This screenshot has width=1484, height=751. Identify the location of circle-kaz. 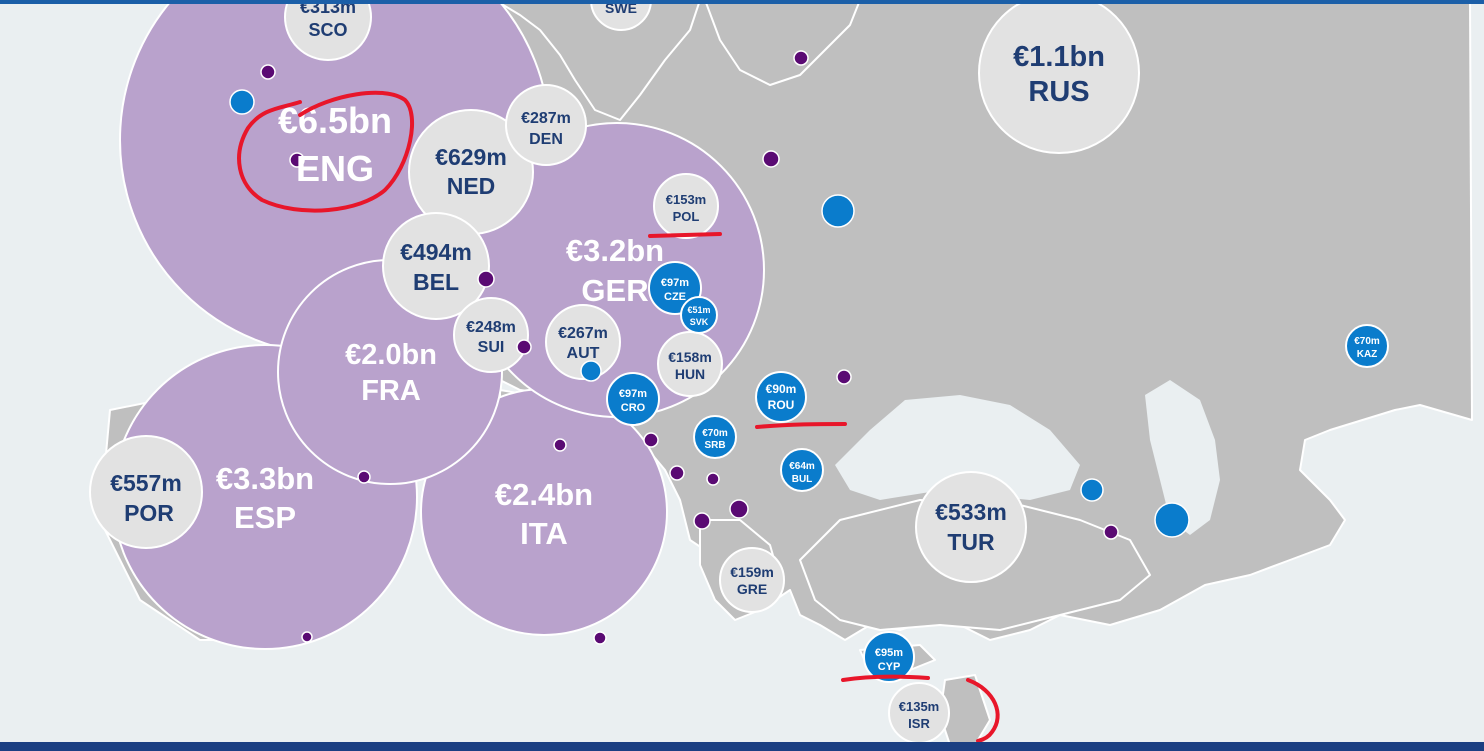
(1367, 346).